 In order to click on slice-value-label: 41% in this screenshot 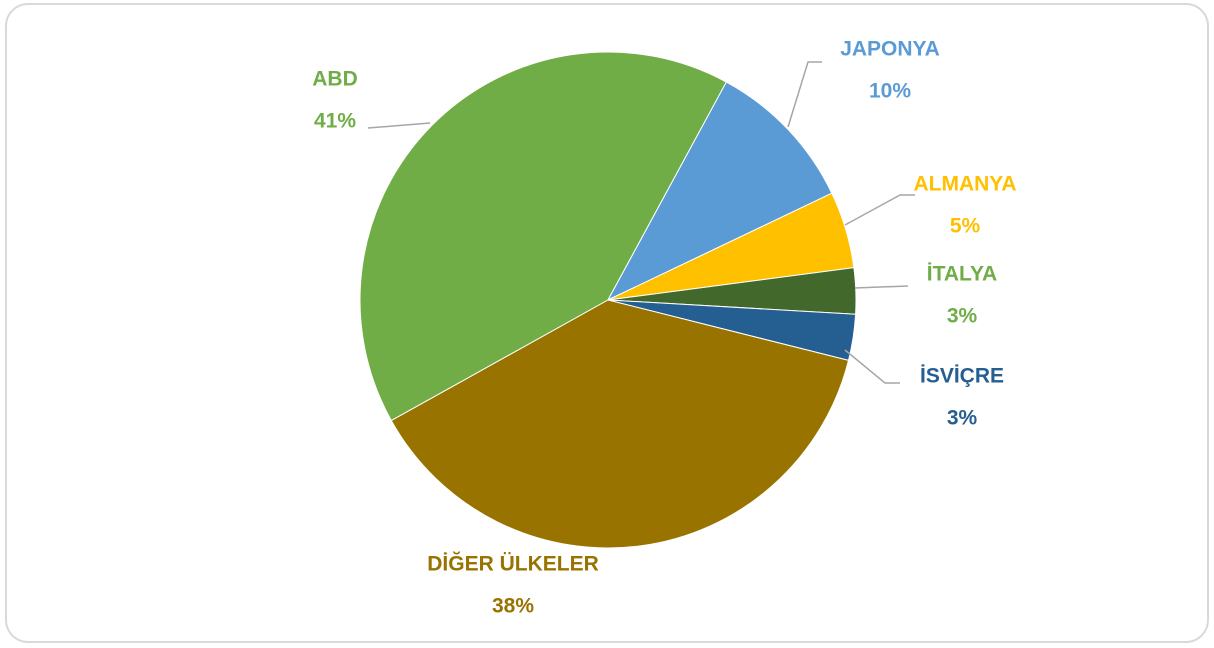, I will do `click(335, 121)`.